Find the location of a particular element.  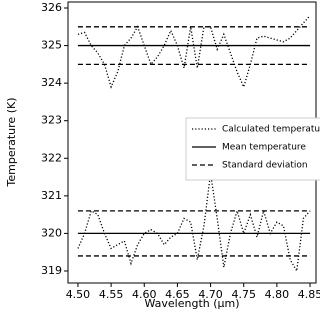

x-tick-label: 4.65 is located at coordinates (177, 294).